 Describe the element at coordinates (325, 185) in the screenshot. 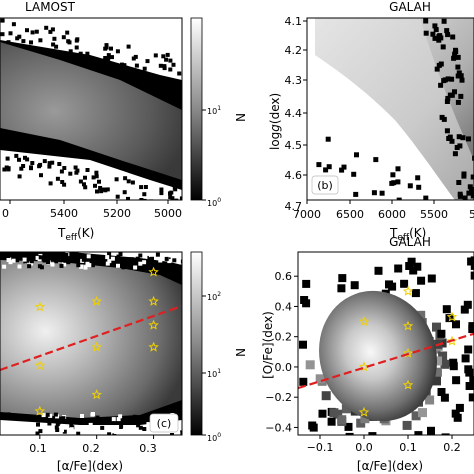

I see `panel-b-label-box` at that location.